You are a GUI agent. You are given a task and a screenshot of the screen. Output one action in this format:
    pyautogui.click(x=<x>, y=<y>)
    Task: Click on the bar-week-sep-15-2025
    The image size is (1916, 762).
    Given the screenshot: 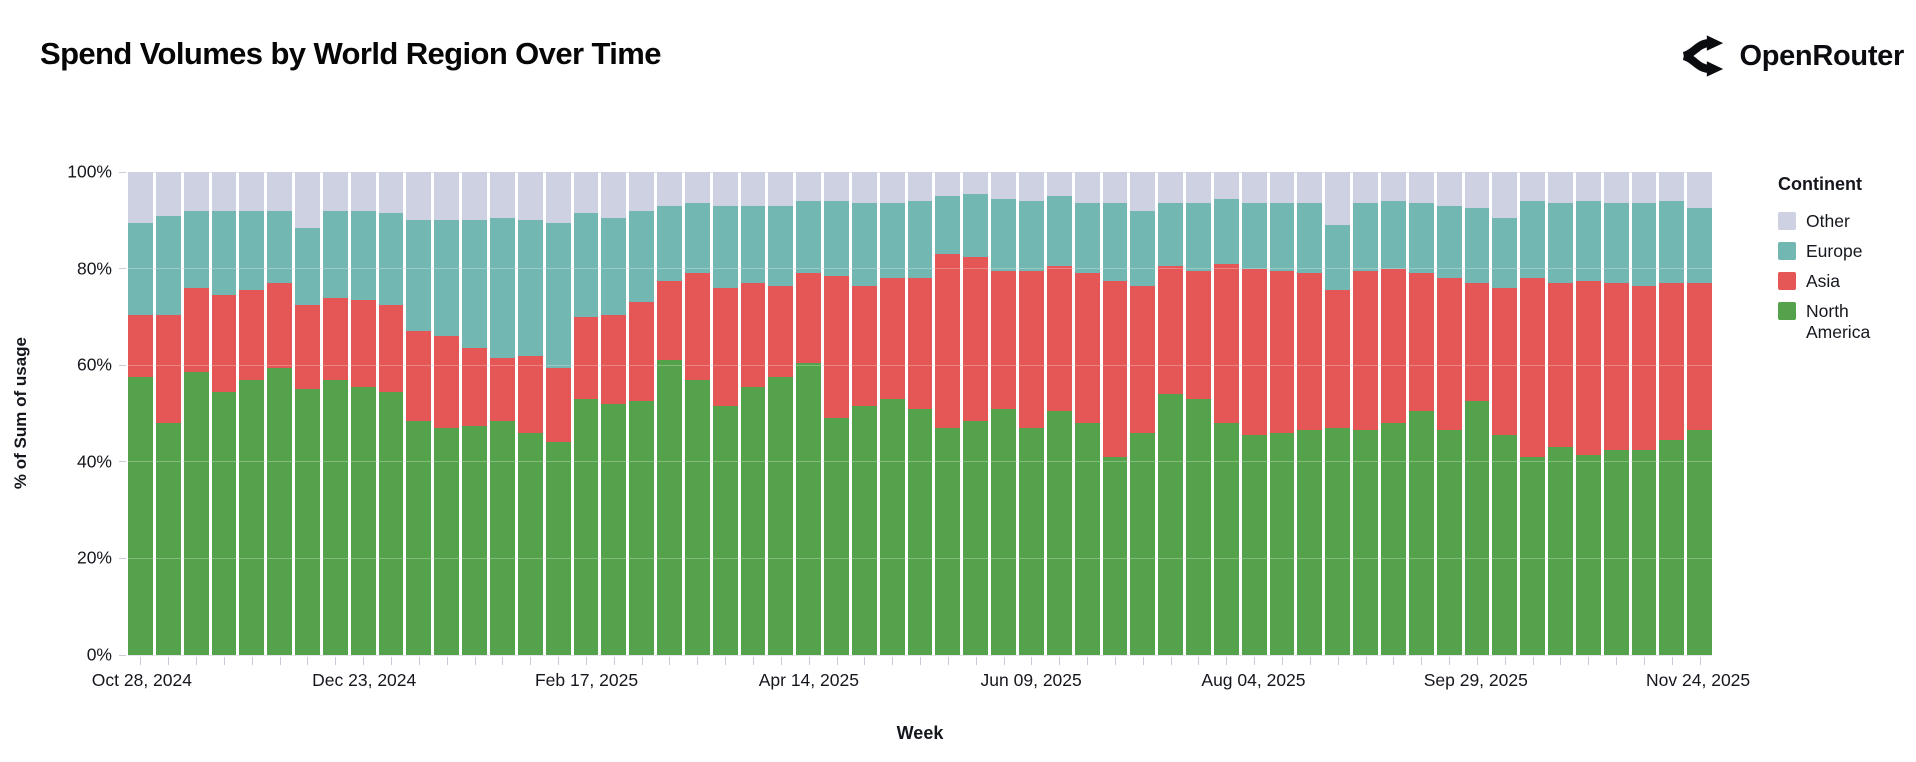 What is the action you would take?
    pyautogui.click(x=1421, y=413)
    